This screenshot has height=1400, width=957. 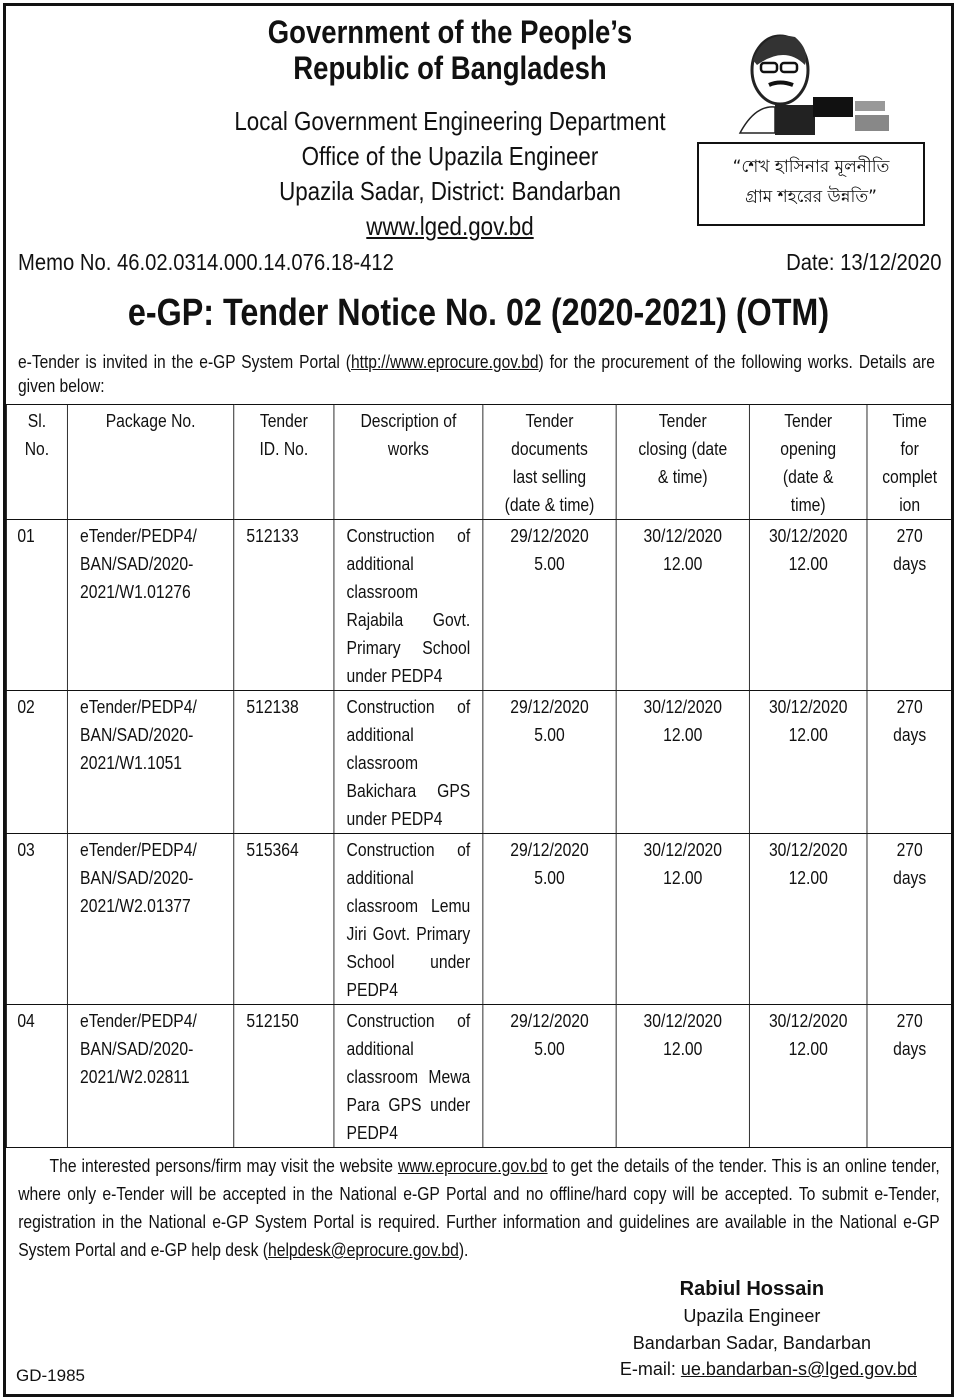 What do you see at coordinates (808, 462) in the screenshot?
I see `column-header: Tender opening (date & time)` at bounding box center [808, 462].